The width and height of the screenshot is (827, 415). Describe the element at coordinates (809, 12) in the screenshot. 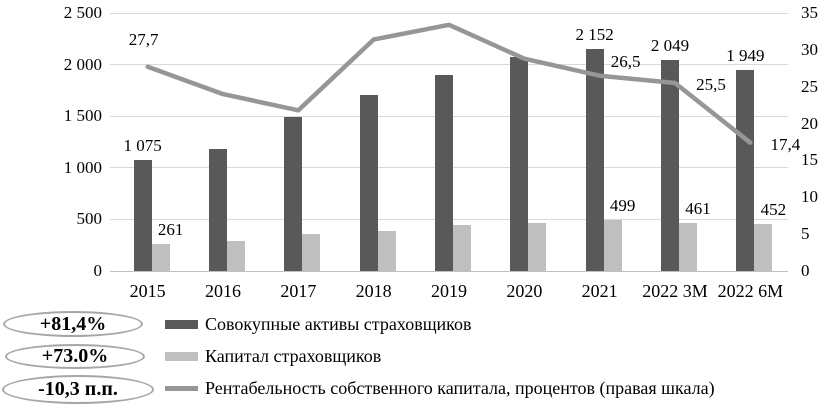

I see `y-axis-right-tick-label: 35` at that location.